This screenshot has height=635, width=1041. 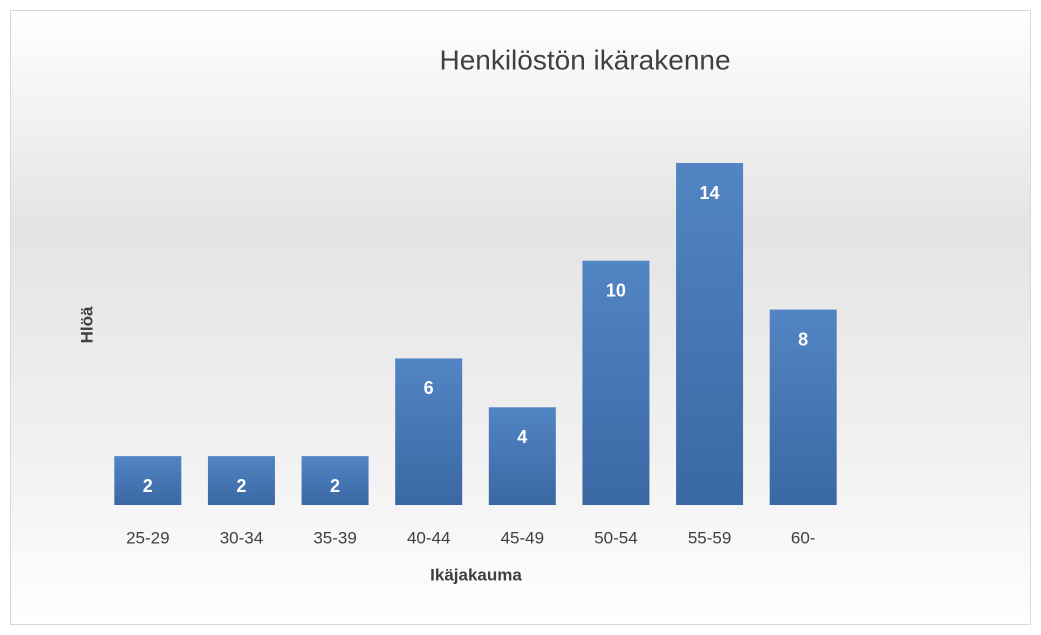 I want to click on data-label: 4, so click(x=522, y=437).